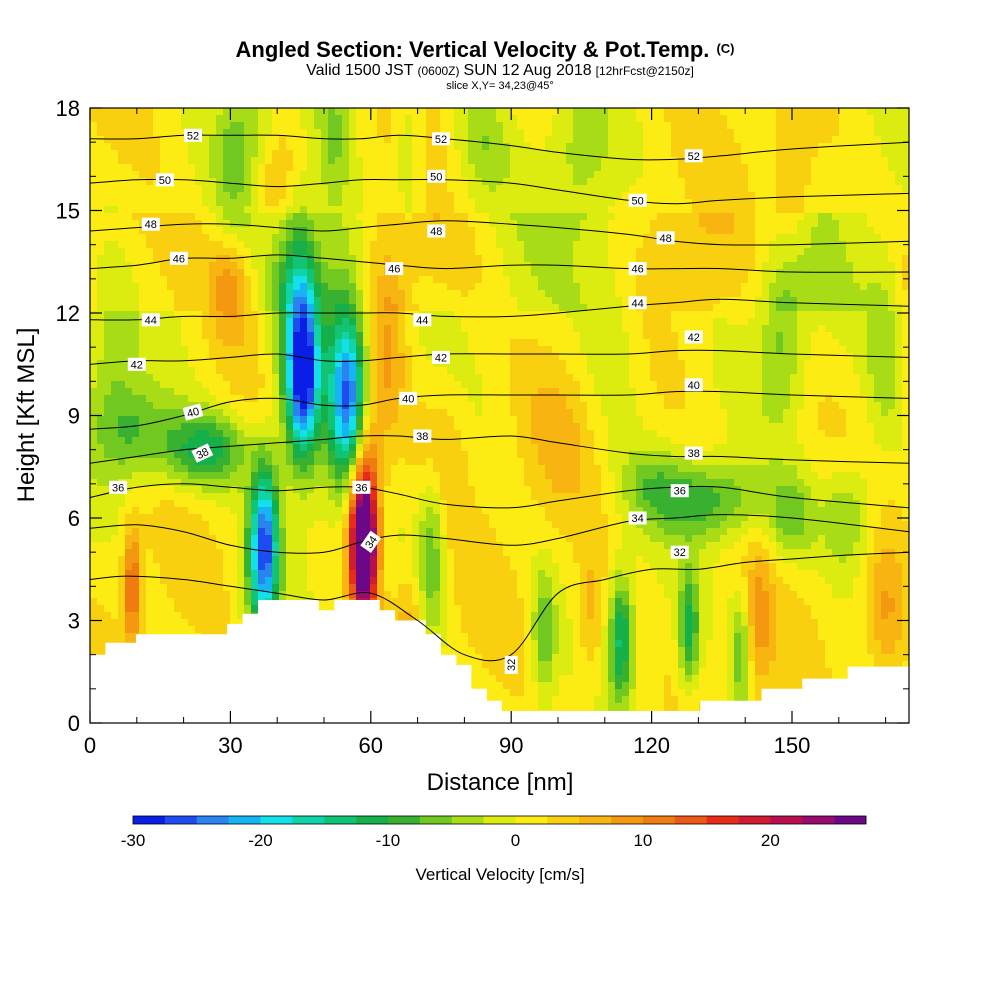 This screenshot has width=1000, height=1000. I want to click on colorbar-tick-label: -20, so click(260, 840).